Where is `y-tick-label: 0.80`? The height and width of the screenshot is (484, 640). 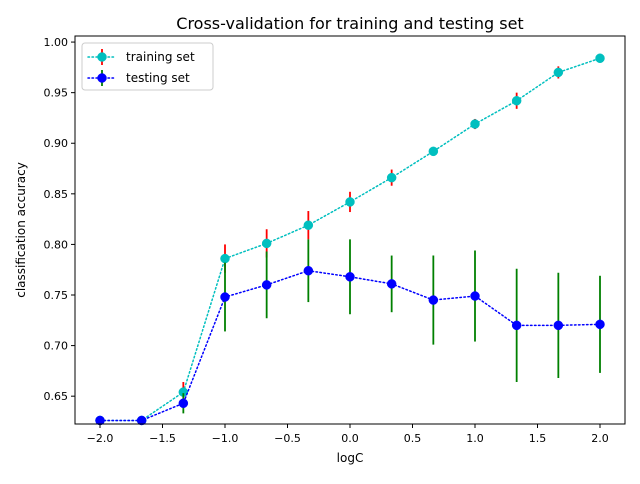
y-tick-label: 0.80 is located at coordinates (56, 244).